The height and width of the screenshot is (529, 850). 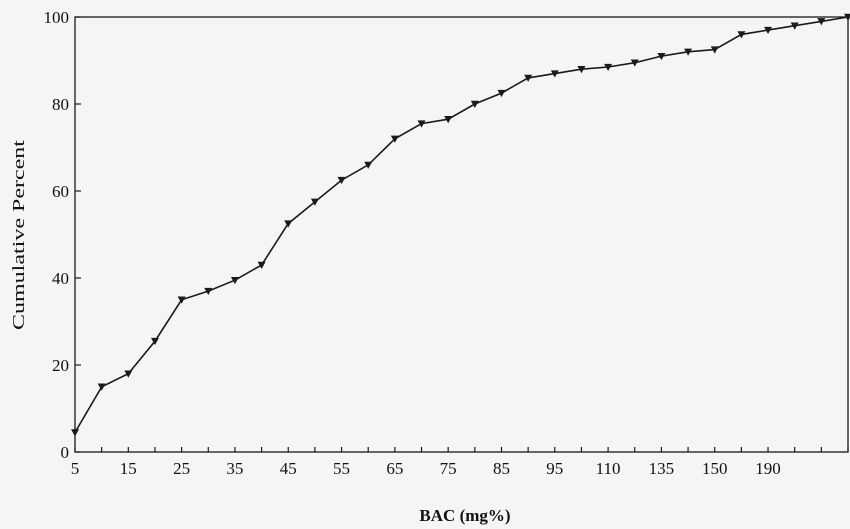 What do you see at coordinates (18, 235) in the screenshot?
I see `y-axis-title: Cumulative Percent` at bounding box center [18, 235].